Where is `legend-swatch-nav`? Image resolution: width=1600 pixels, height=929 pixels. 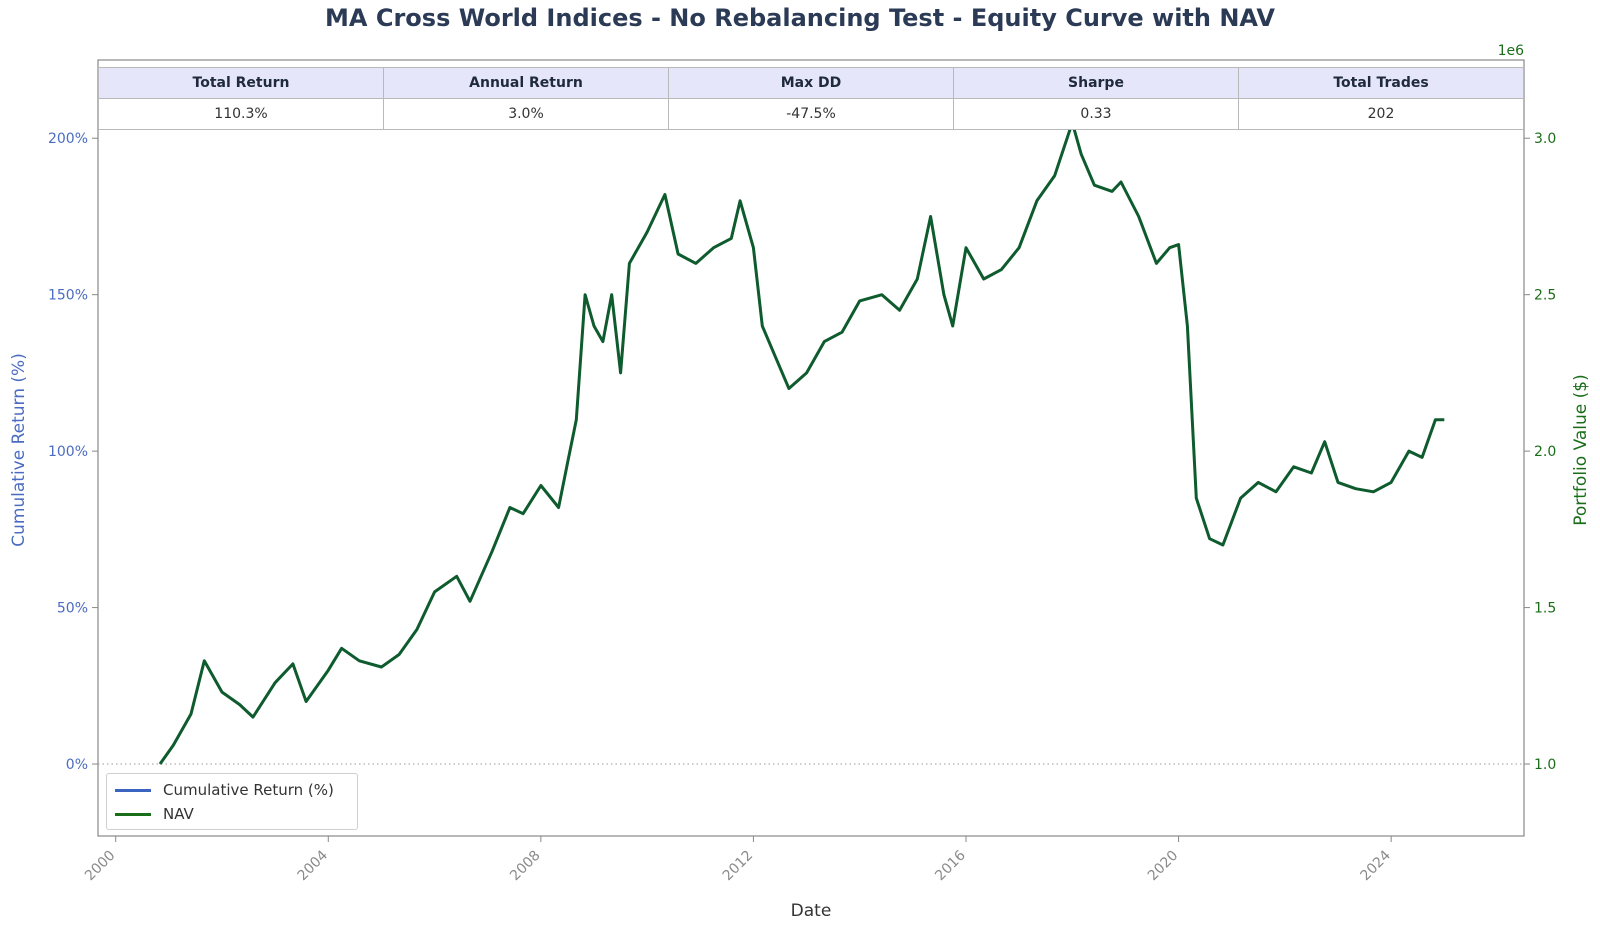
legend-swatch-nav is located at coordinates (133, 814).